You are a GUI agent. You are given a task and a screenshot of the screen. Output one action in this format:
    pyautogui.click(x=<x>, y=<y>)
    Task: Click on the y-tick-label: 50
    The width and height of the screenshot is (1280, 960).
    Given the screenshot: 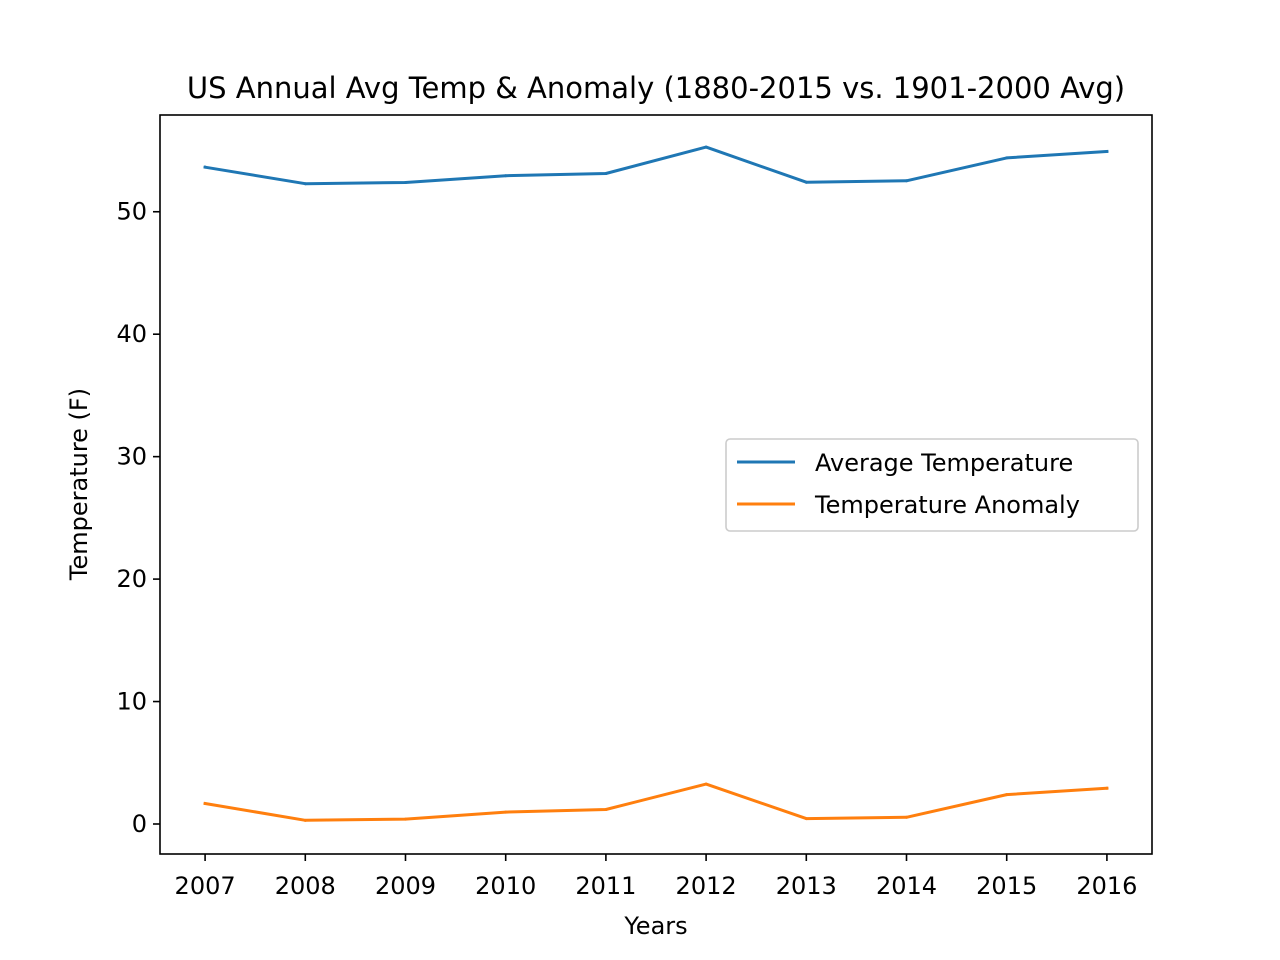 What is the action you would take?
    pyautogui.click(x=131, y=212)
    